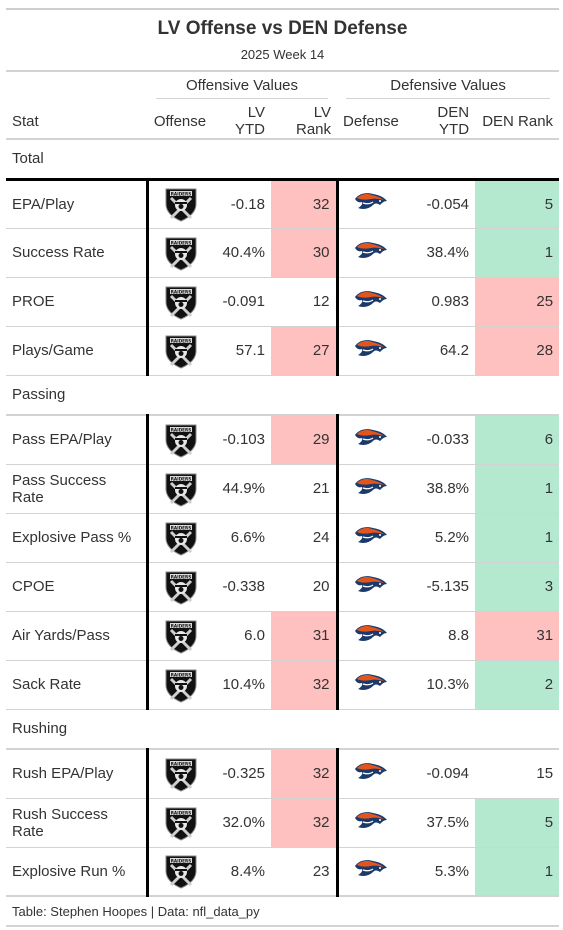  Describe the element at coordinates (439, 253) in the screenshot. I see `den-ytd-cell: 38.4%` at that location.